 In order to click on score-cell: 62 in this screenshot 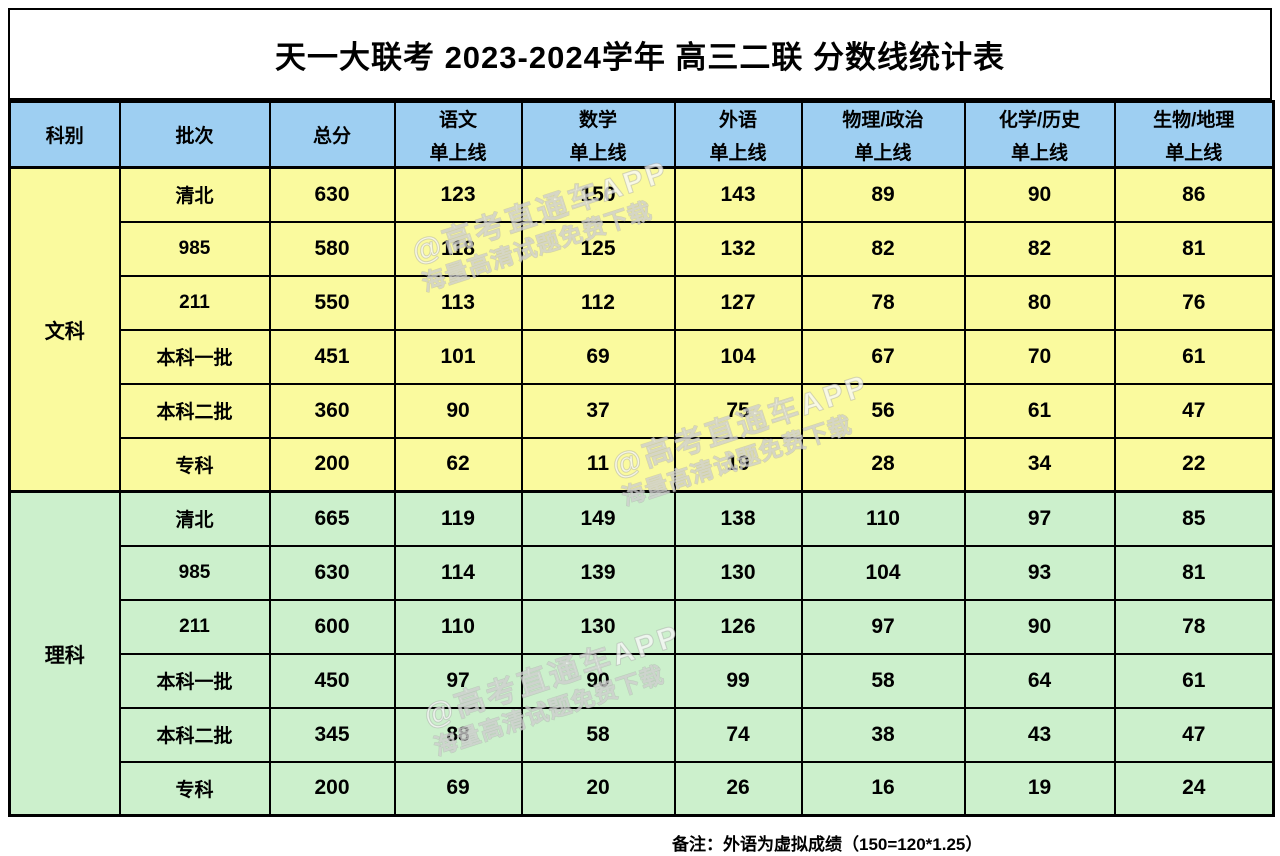, I will do `click(458, 464)`.